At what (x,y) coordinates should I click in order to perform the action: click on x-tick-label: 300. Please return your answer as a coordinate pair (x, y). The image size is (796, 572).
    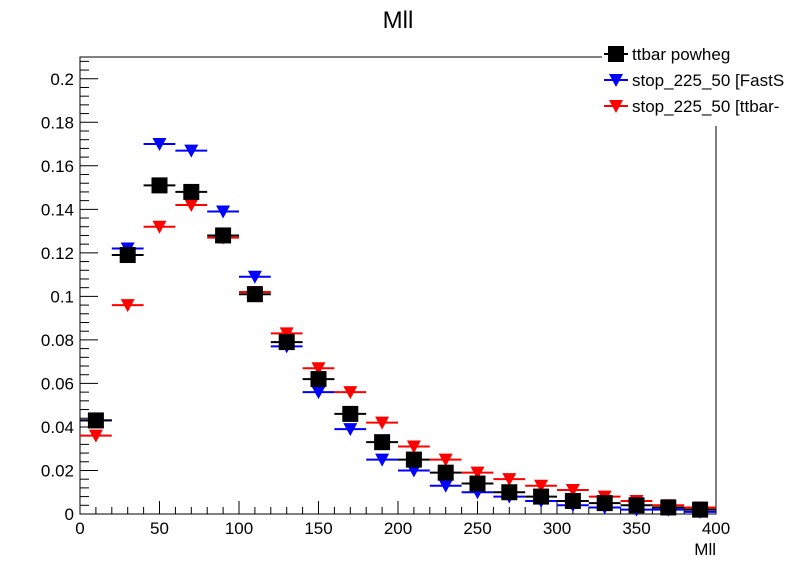
    Looking at the image, I should click on (557, 528).